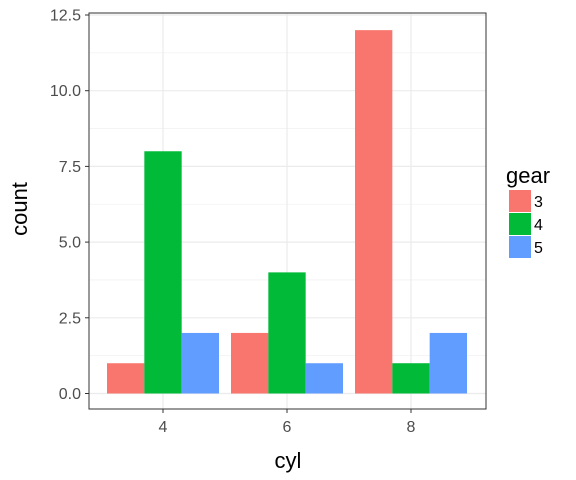  Describe the element at coordinates (65, 91) in the screenshot. I see `y-tick-label: 10.0` at that location.